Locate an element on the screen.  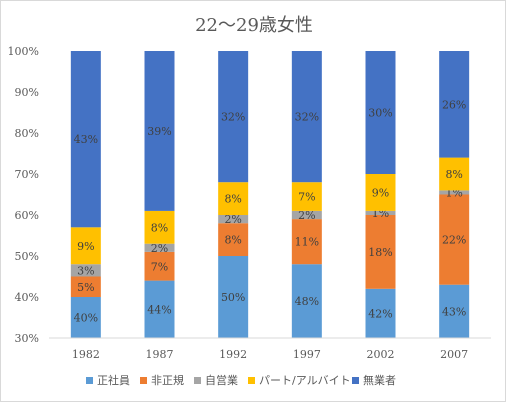
bar-value-label: 42% is located at coordinates (380, 313).